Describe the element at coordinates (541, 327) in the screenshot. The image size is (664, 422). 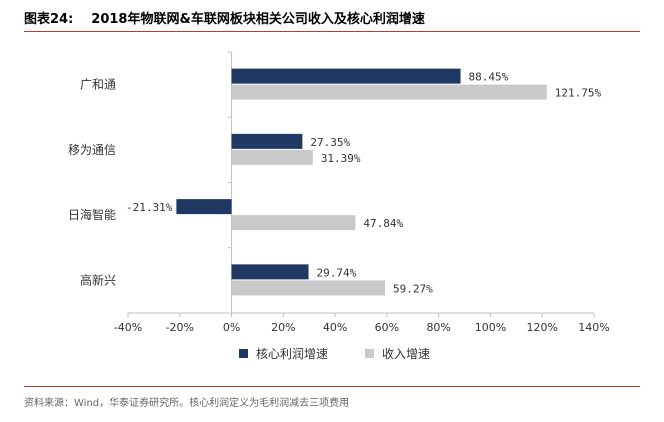
I see `x-tick-label: 120%` at that location.